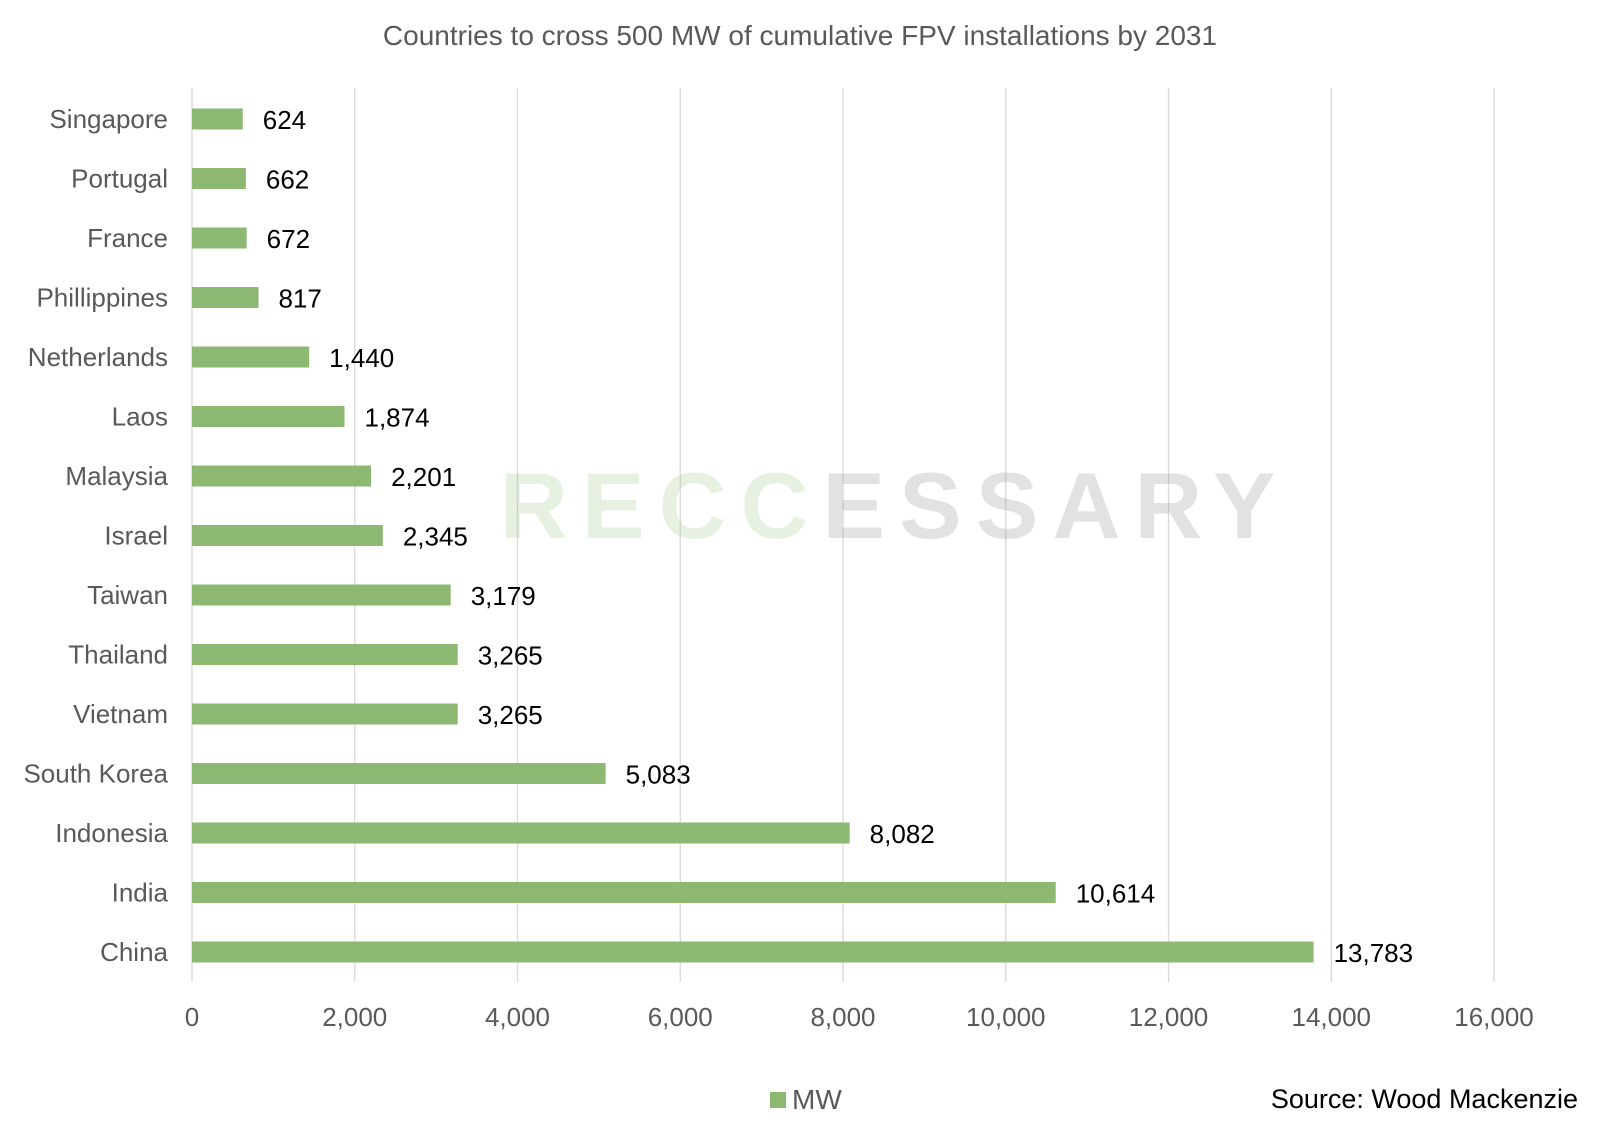  I want to click on x-tick-label: 4,000, so click(517, 1017).